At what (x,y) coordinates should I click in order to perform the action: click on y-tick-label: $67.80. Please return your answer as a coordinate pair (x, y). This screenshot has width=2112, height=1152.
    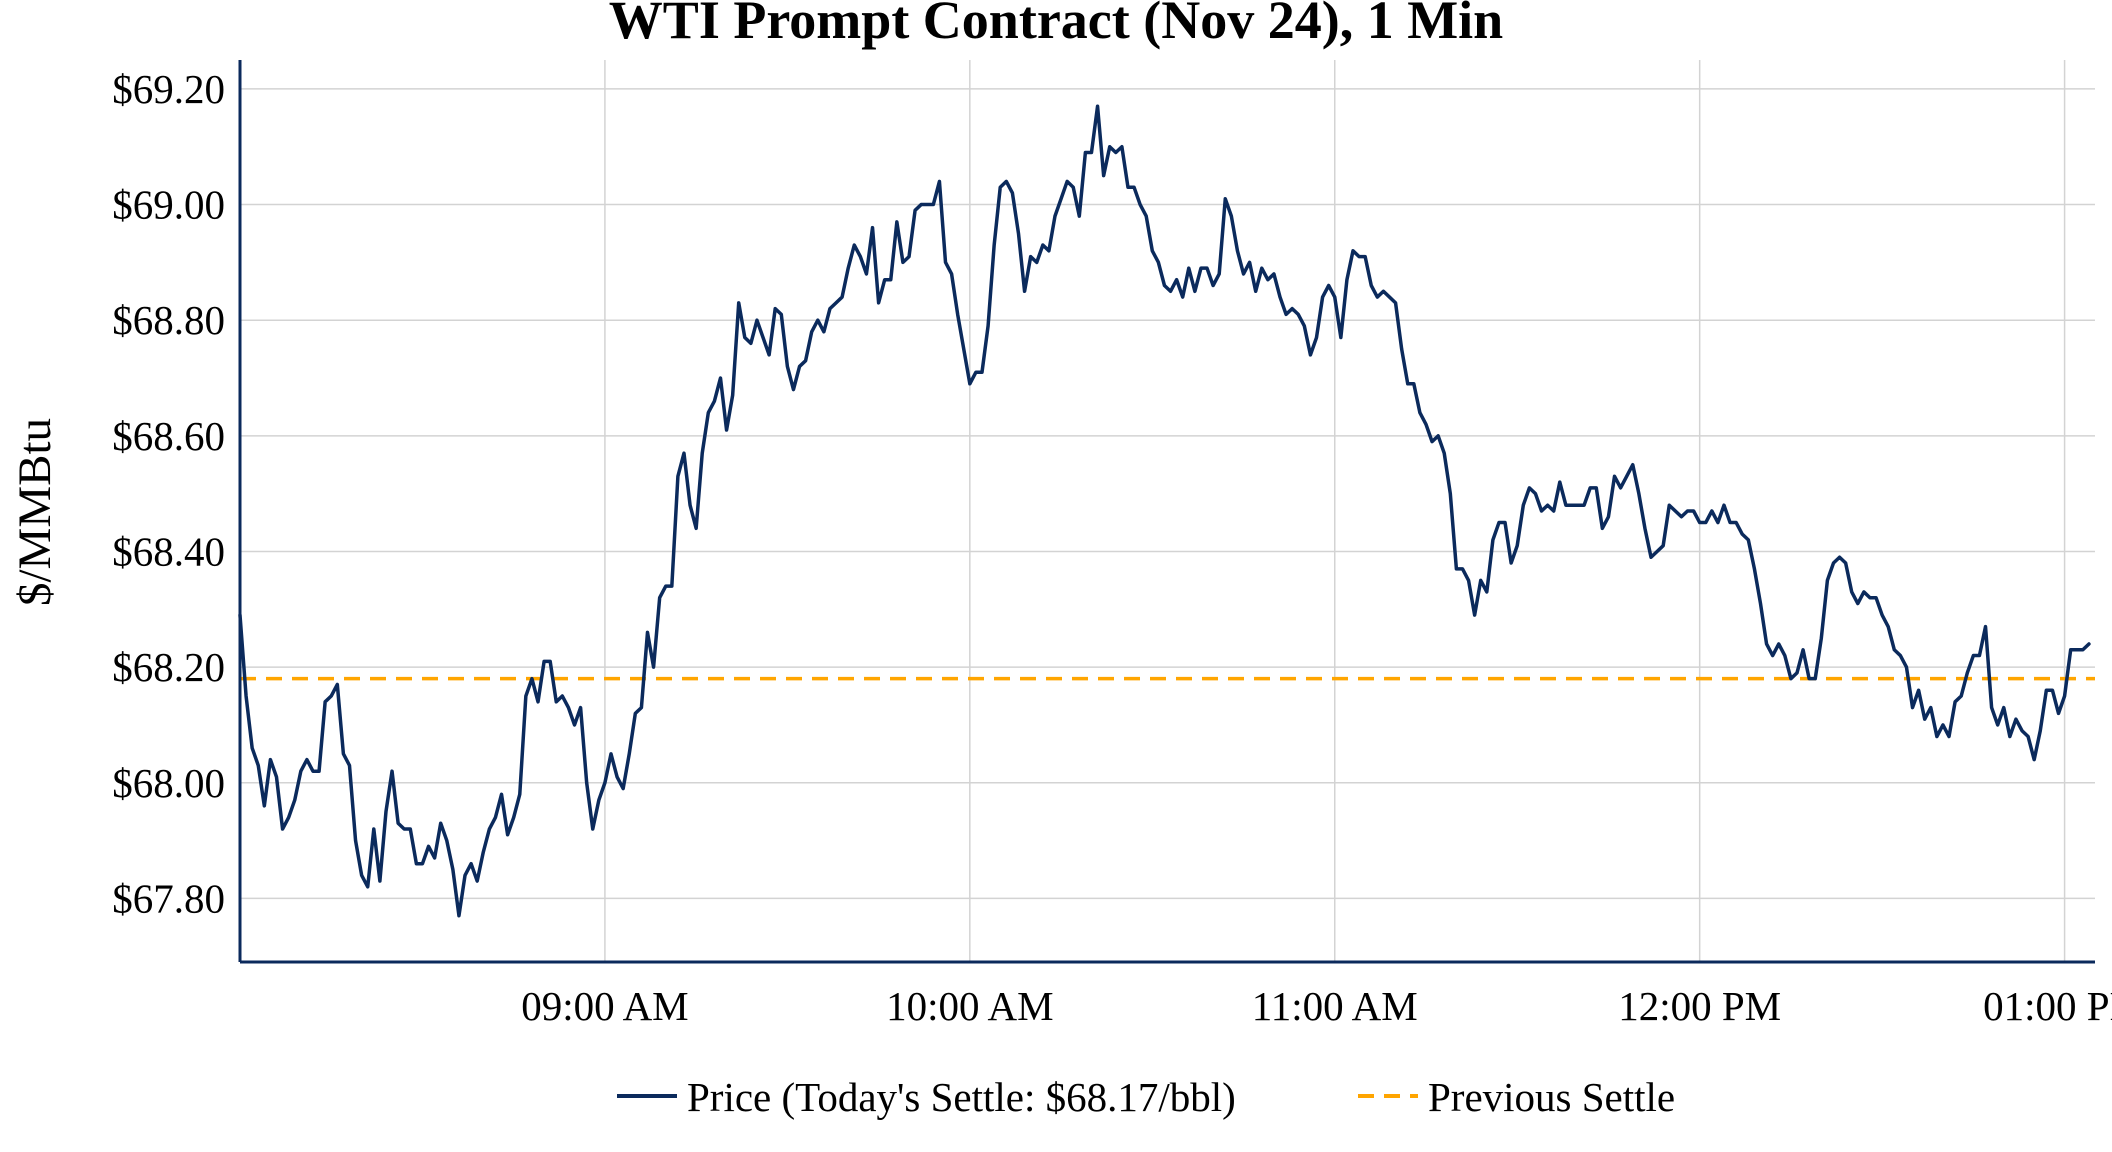
    Looking at the image, I should click on (168, 898).